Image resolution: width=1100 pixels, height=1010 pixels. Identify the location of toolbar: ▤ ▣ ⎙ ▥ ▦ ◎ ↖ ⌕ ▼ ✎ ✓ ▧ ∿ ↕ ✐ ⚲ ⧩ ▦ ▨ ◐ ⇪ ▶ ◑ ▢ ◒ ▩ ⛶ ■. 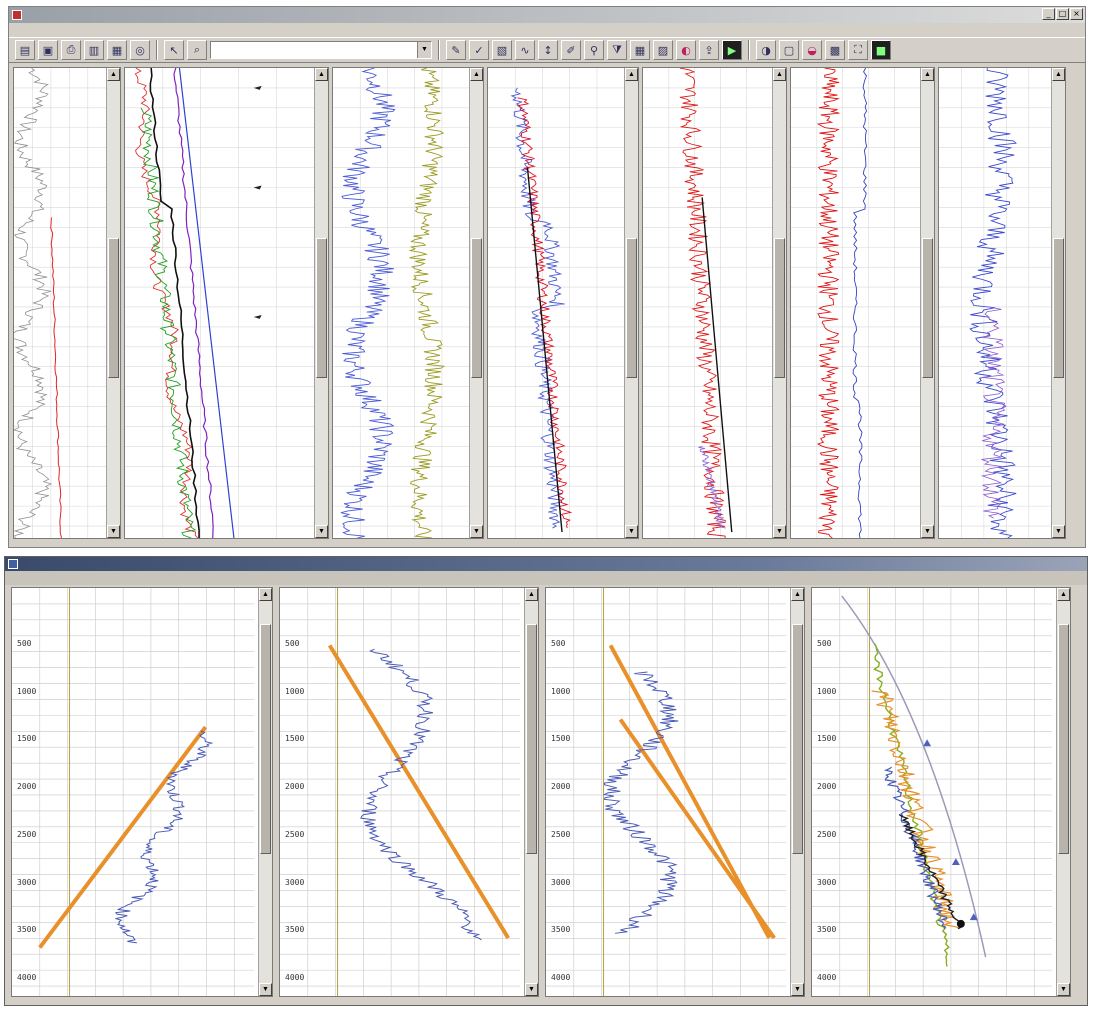
(547, 50).